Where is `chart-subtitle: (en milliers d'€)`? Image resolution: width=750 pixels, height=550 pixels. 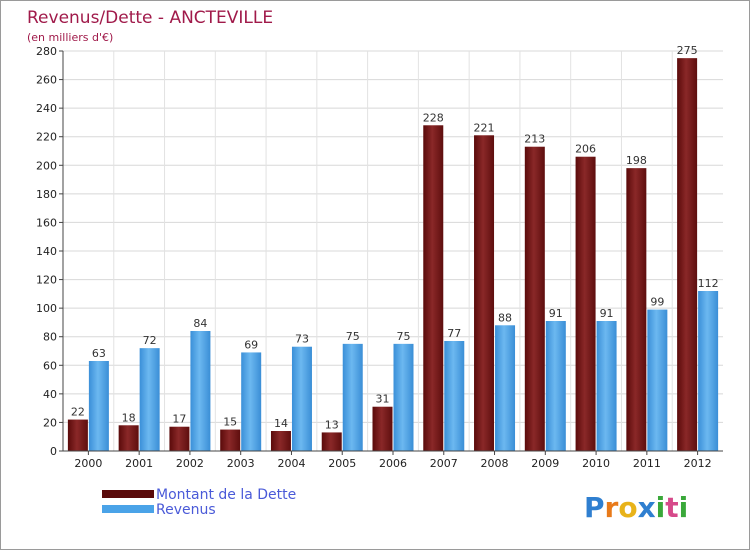
chart-subtitle: (en milliers d'€) is located at coordinates (70, 37).